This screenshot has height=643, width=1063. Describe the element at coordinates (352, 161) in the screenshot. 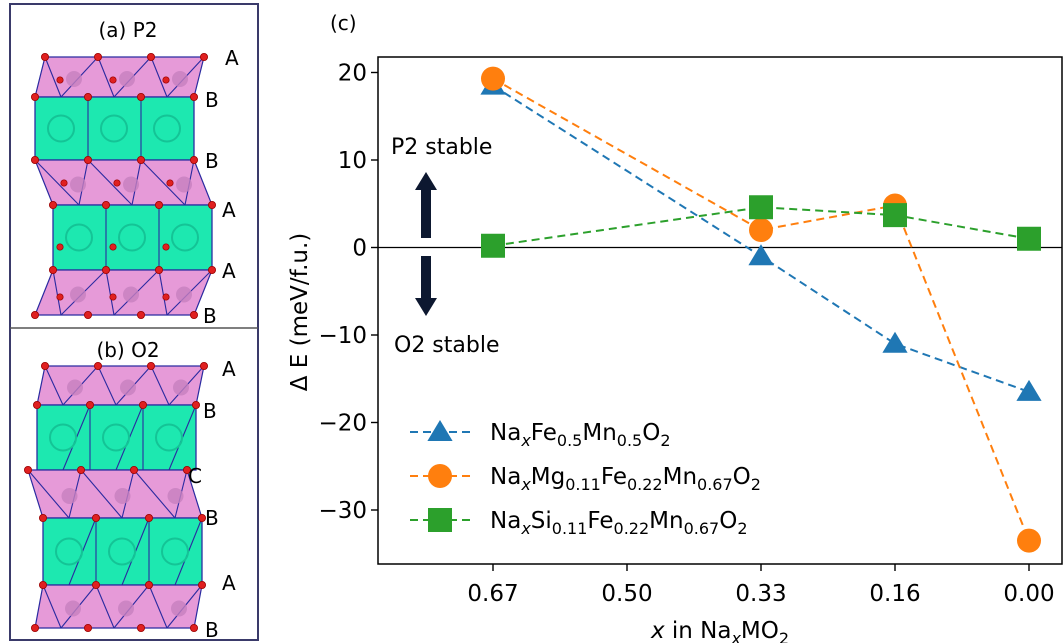

I see `y-tick-label: 10` at that location.